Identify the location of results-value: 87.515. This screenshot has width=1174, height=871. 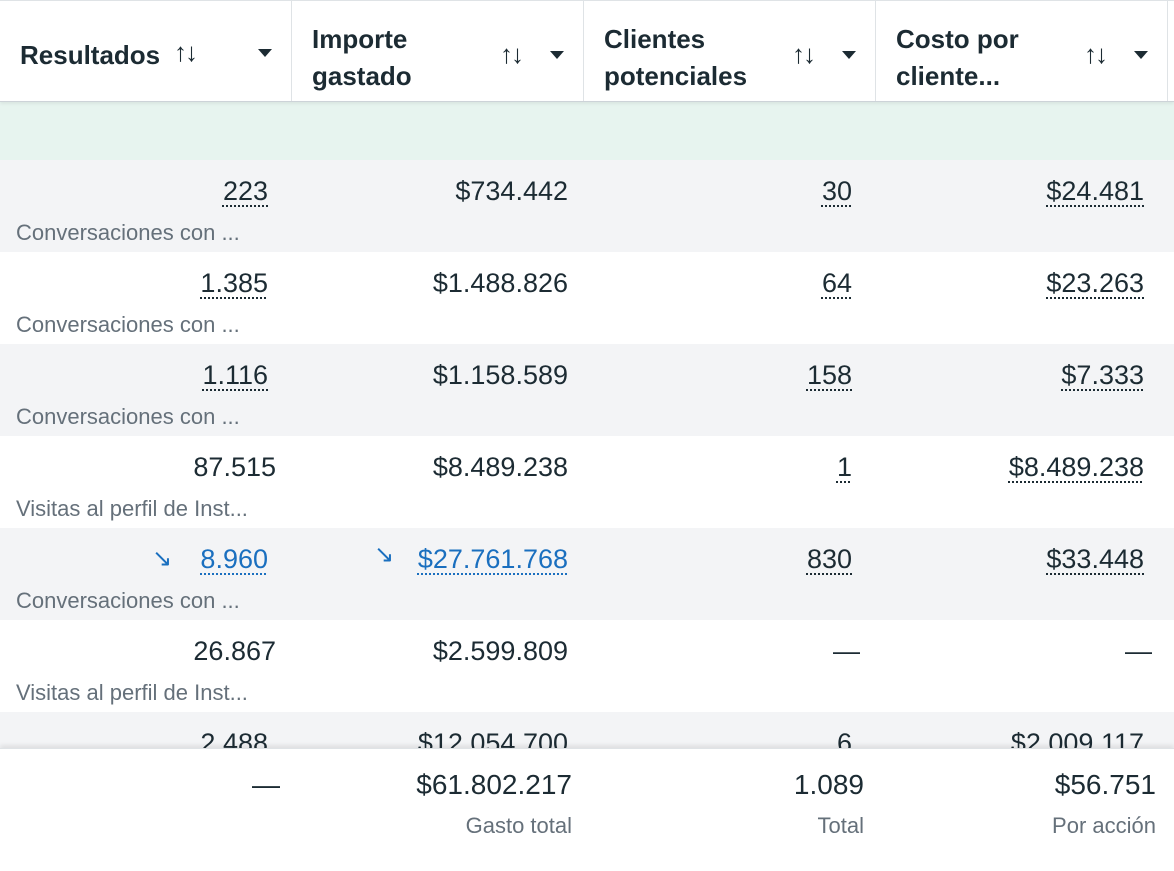
(234, 467).